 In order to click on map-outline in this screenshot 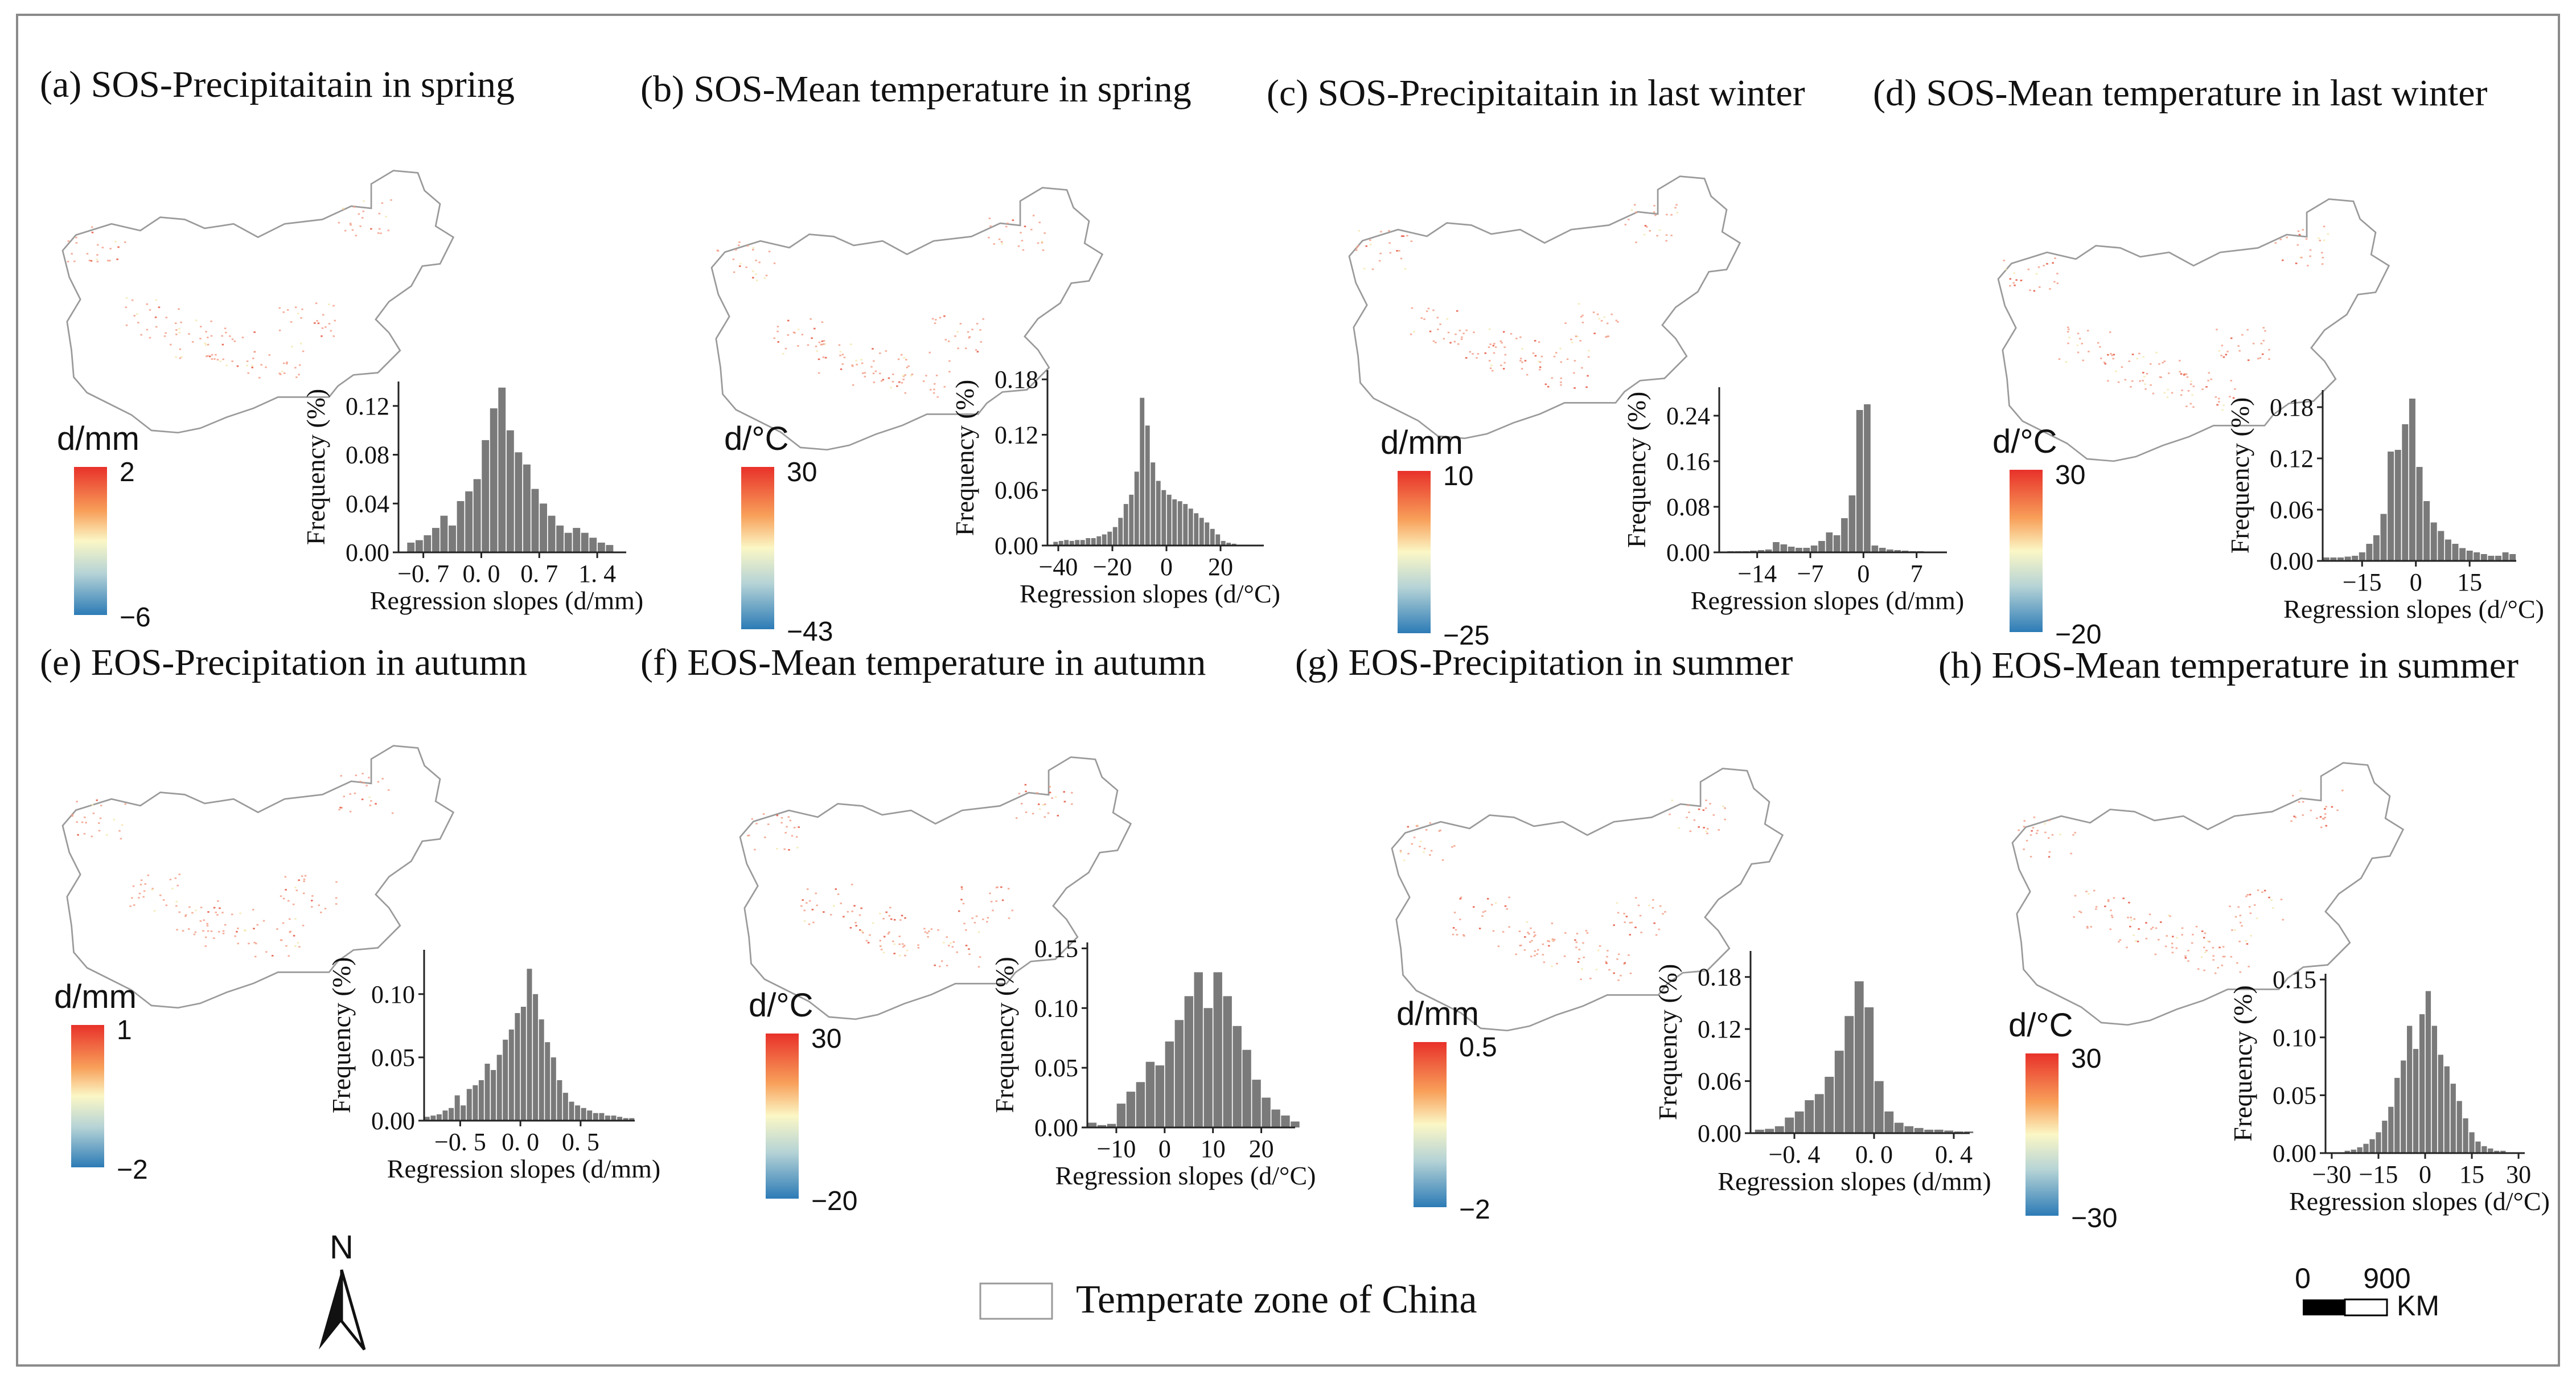, I will do `click(258, 877)`.